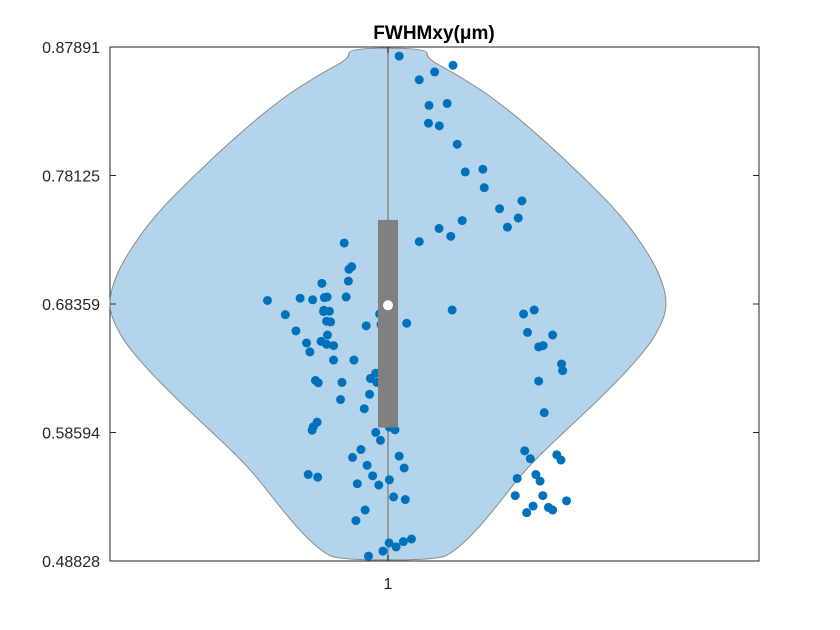  What do you see at coordinates (388, 584) in the screenshot?
I see `x-tick-label: 1` at bounding box center [388, 584].